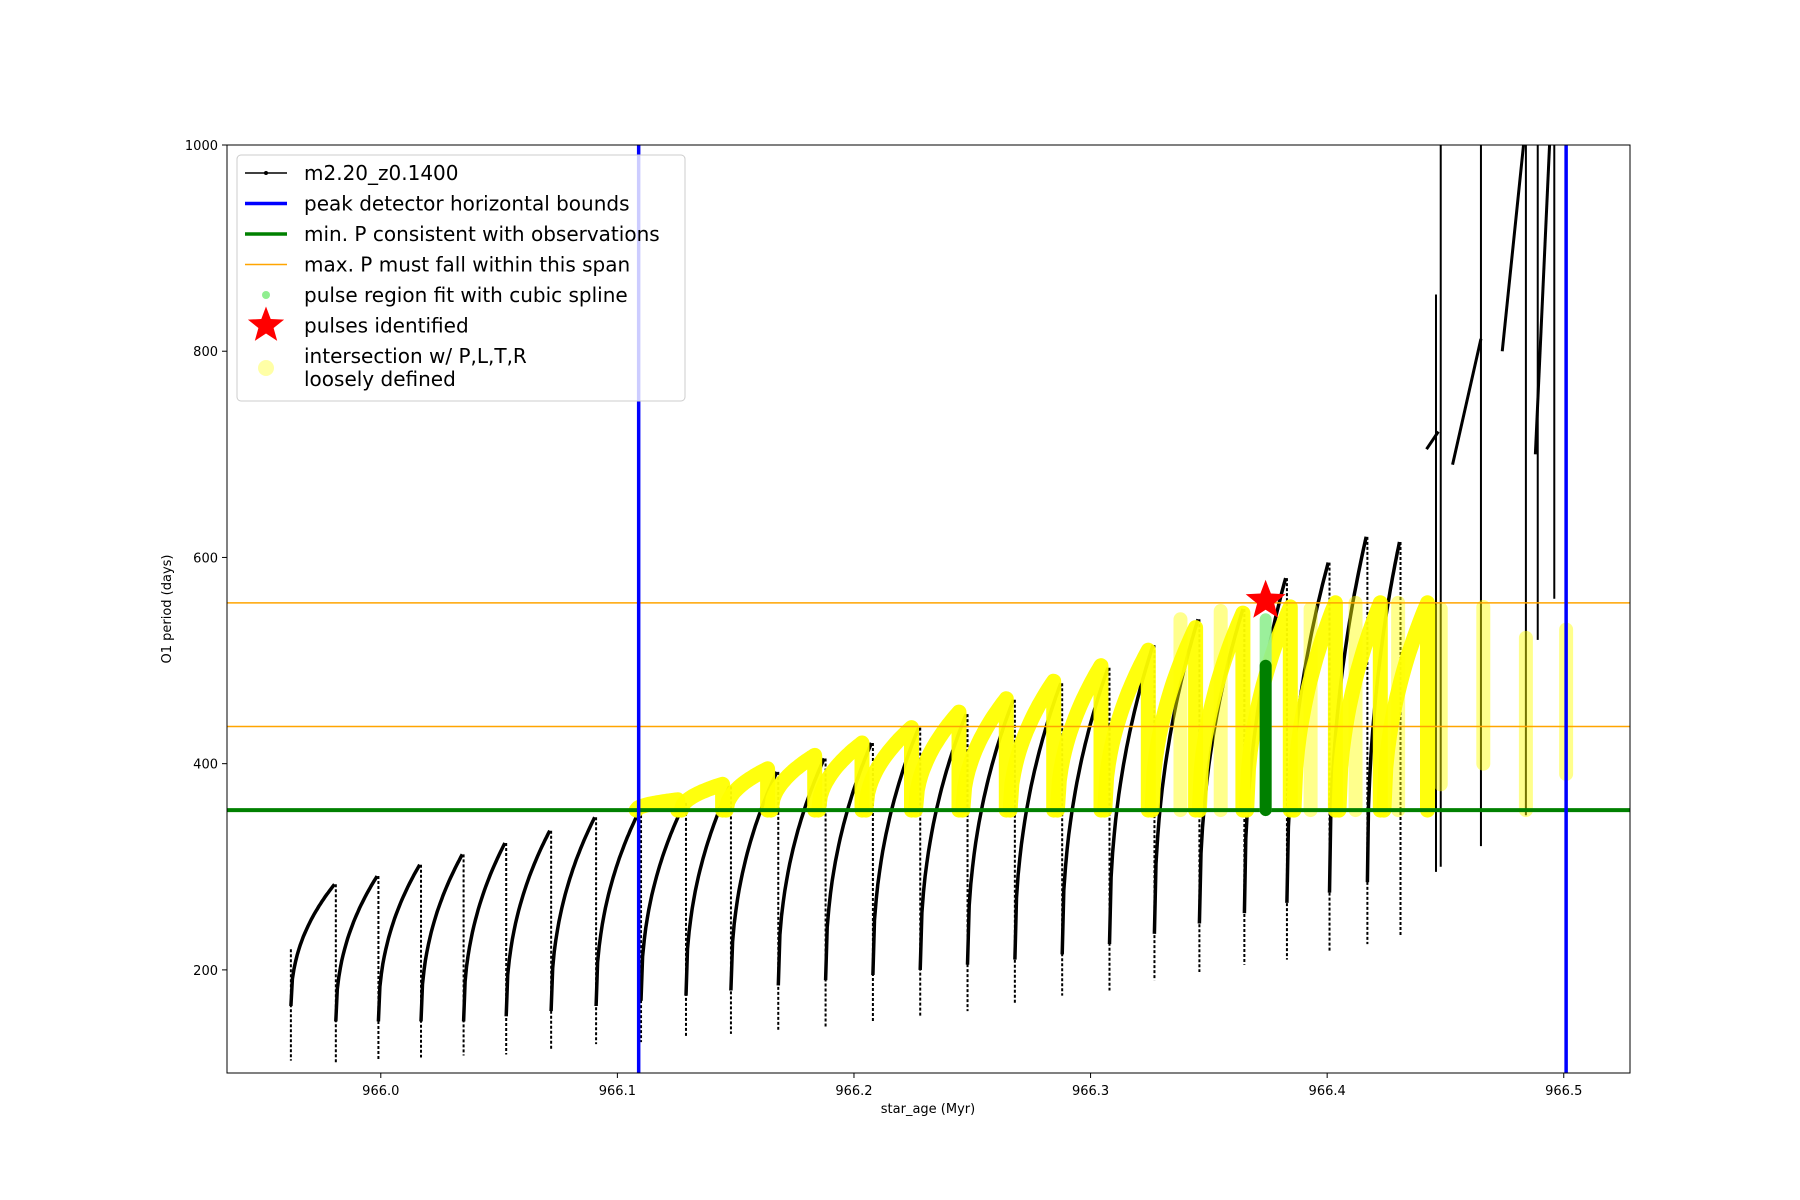 The width and height of the screenshot is (1800, 1200). Describe the element at coordinates (266, 323) in the screenshot. I see `legend-pulse-swatch` at that location.